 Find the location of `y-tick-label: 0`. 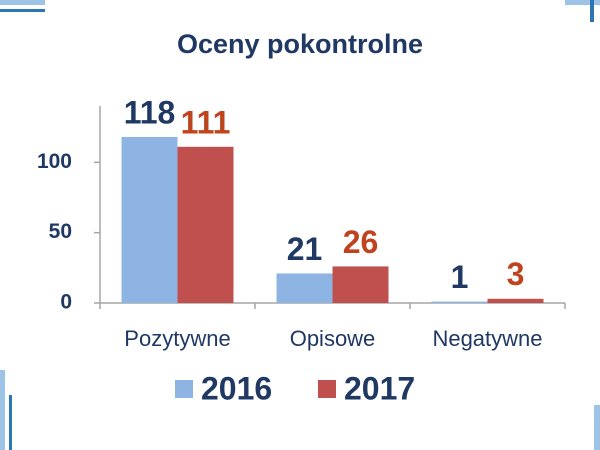

y-tick-label: 0 is located at coordinates (66, 302).